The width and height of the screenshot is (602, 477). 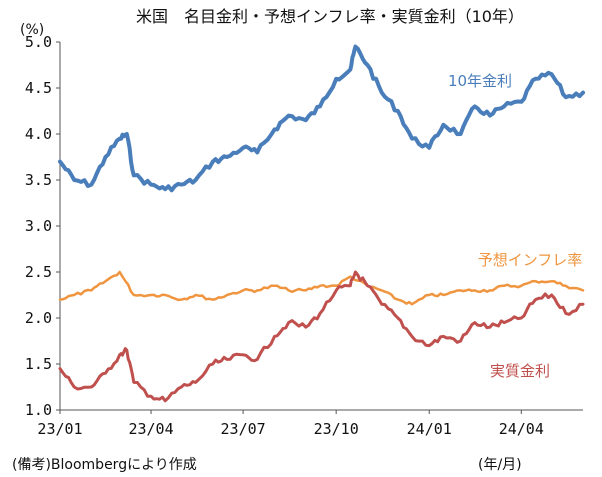 I want to click on series-label-3: 実質金利, so click(x=520, y=371).